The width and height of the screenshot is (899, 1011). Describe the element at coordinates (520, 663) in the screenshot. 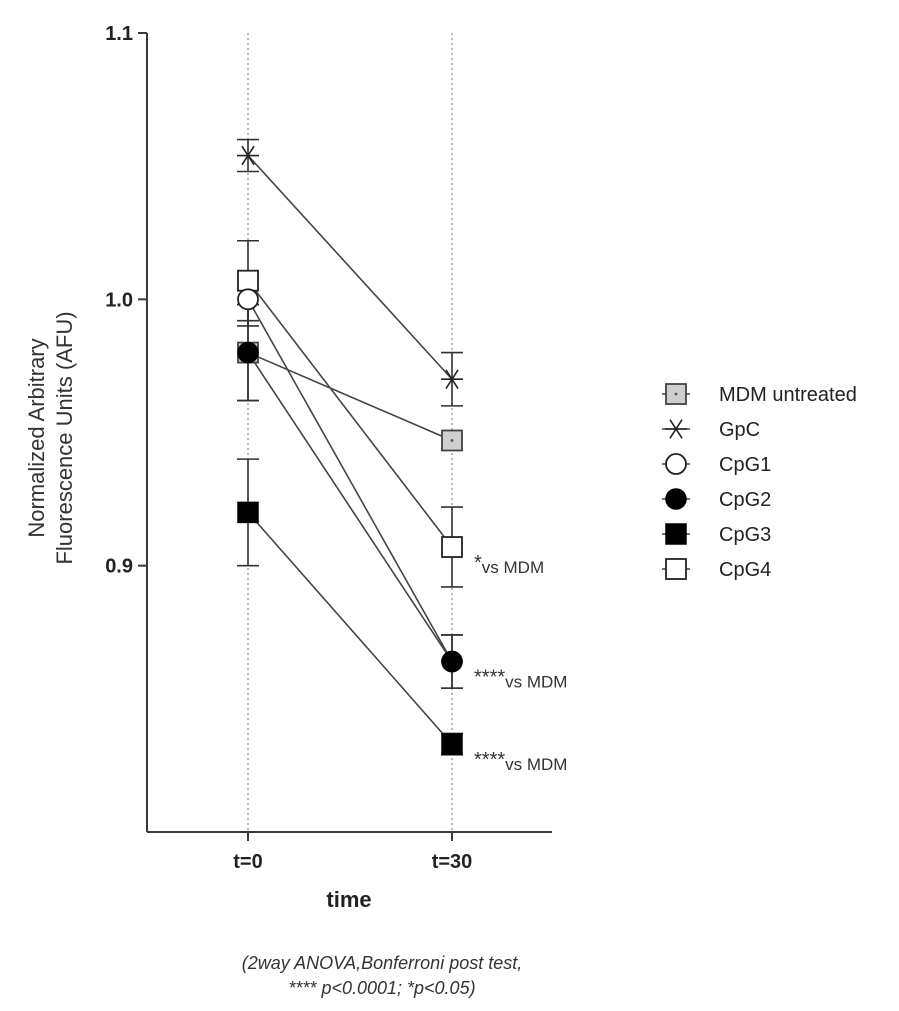

I see `annotation-layer: *vs MDM****vs MDM****vs MDM` at that location.